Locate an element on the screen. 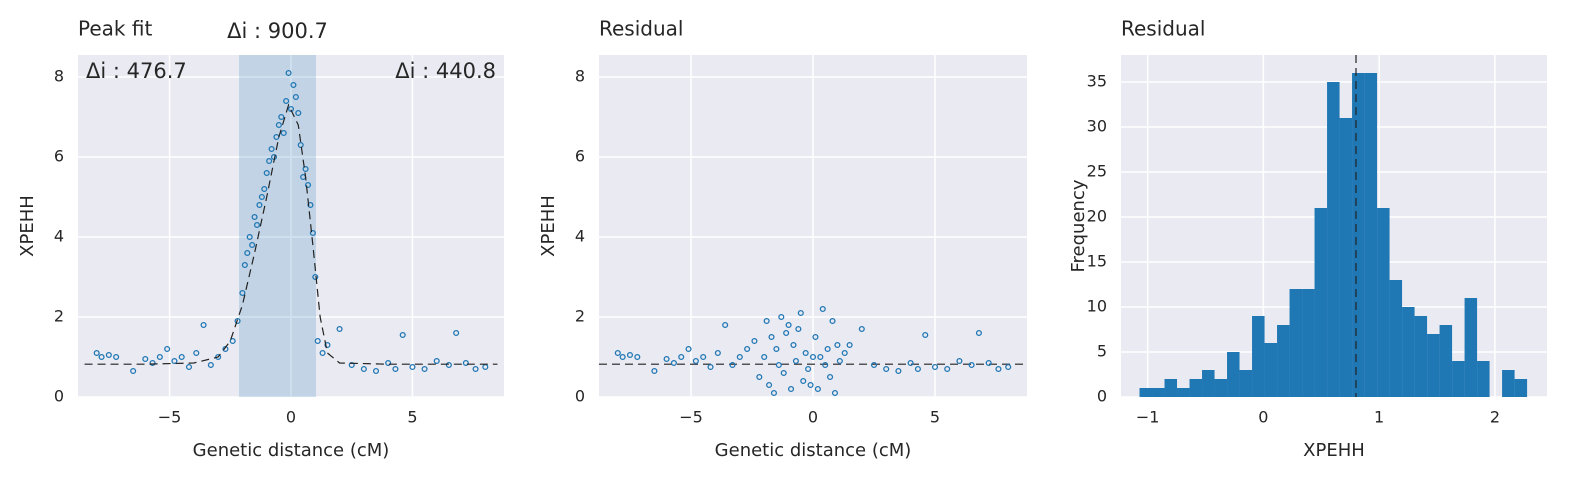  x-tick-label: −5 is located at coordinates (170, 417).